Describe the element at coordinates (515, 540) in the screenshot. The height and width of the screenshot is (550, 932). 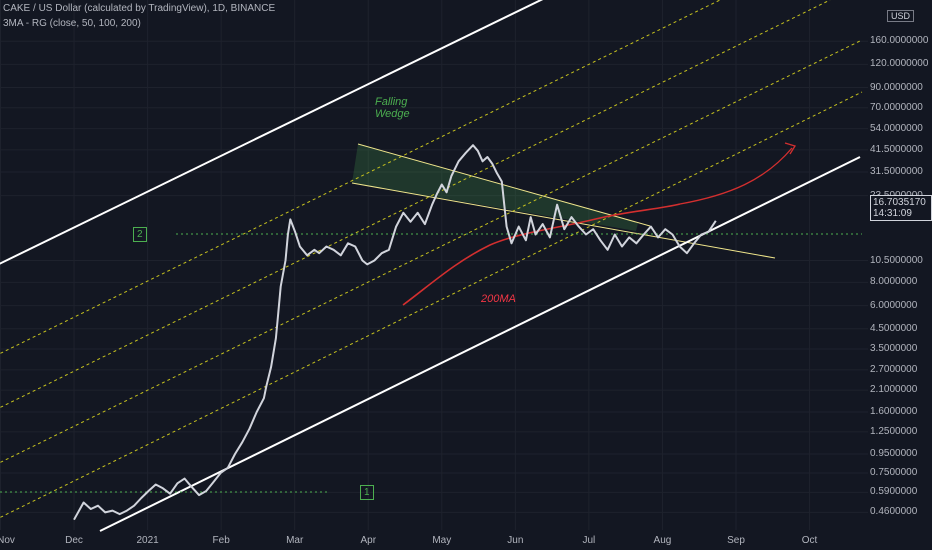
I see `time-tick-label: Jun` at that location.